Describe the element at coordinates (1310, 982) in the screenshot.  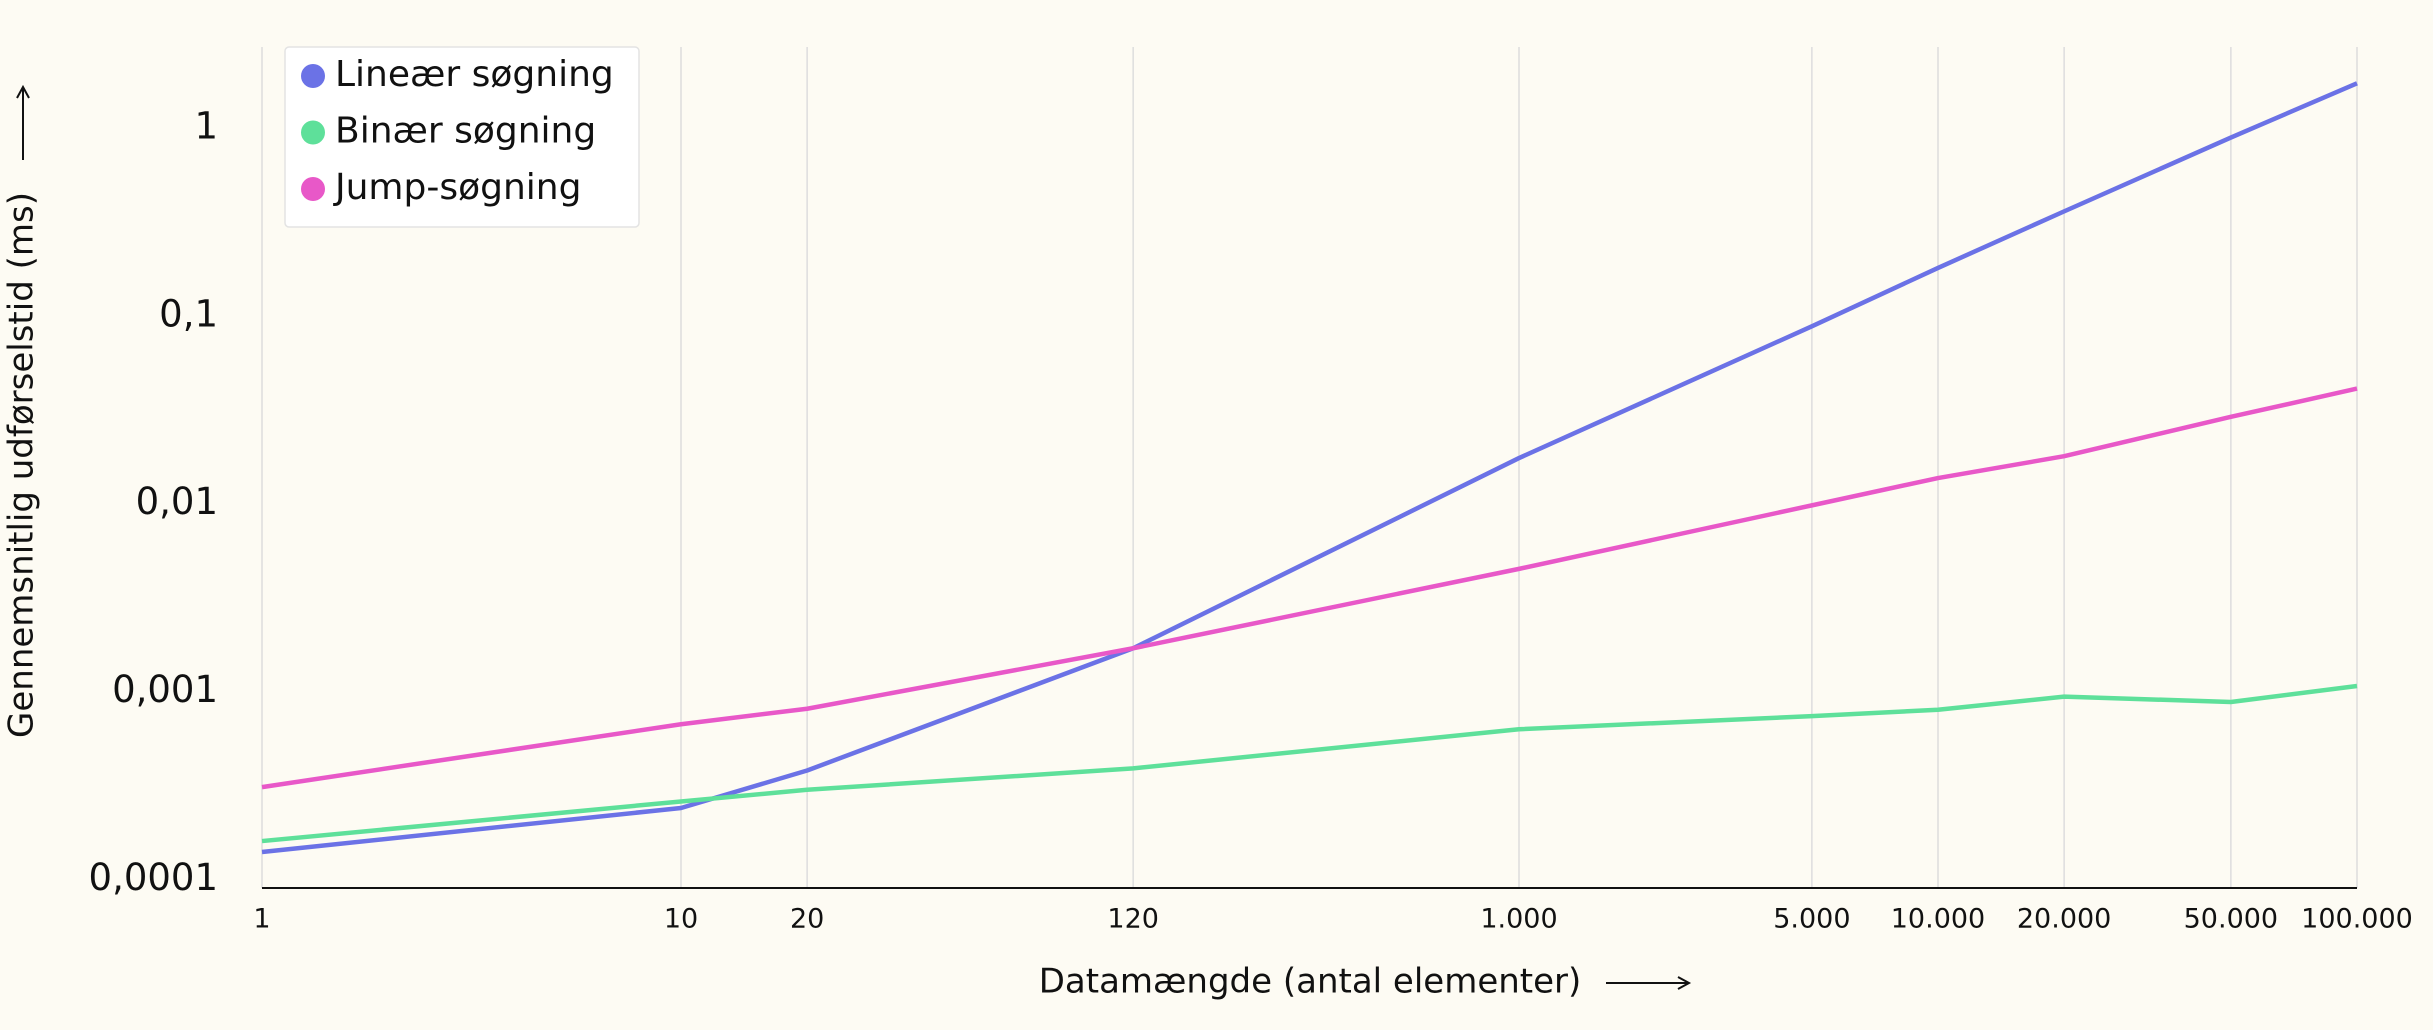
I see `x-axis-title: Datamængde (antal elementer)` at that location.